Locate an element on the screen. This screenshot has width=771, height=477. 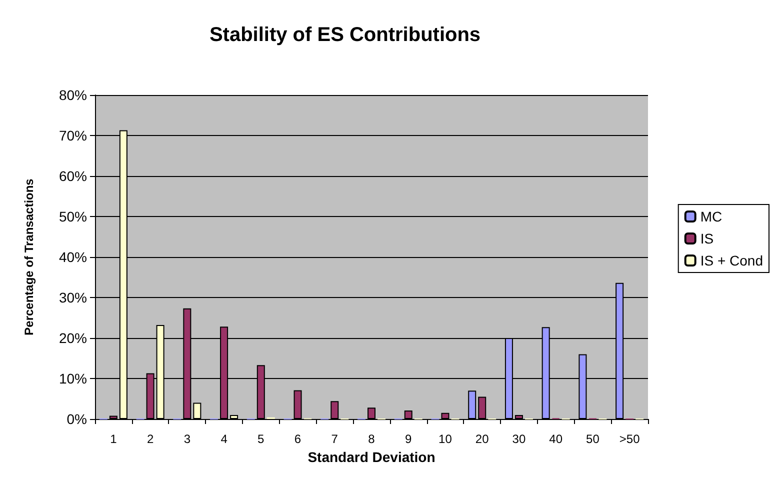
x-tick-label: 3 is located at coordinates (187, 439).